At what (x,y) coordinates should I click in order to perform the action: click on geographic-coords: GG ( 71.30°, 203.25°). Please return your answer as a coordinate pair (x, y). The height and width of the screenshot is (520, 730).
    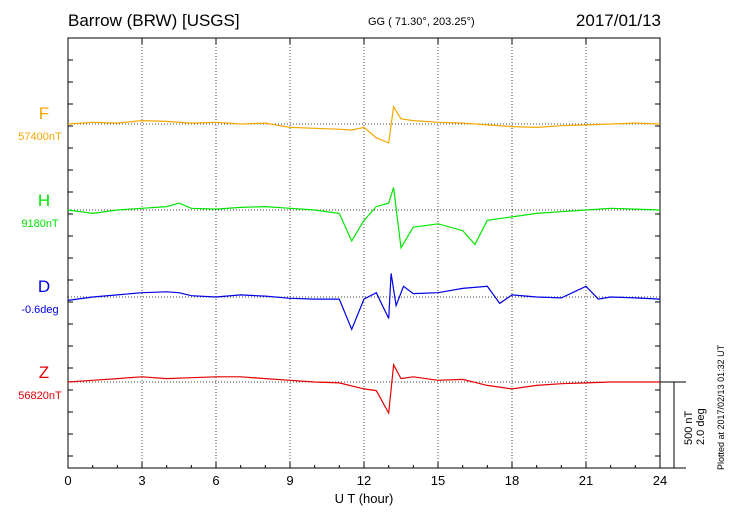
    Looking at the image, I should click on (421, 22).